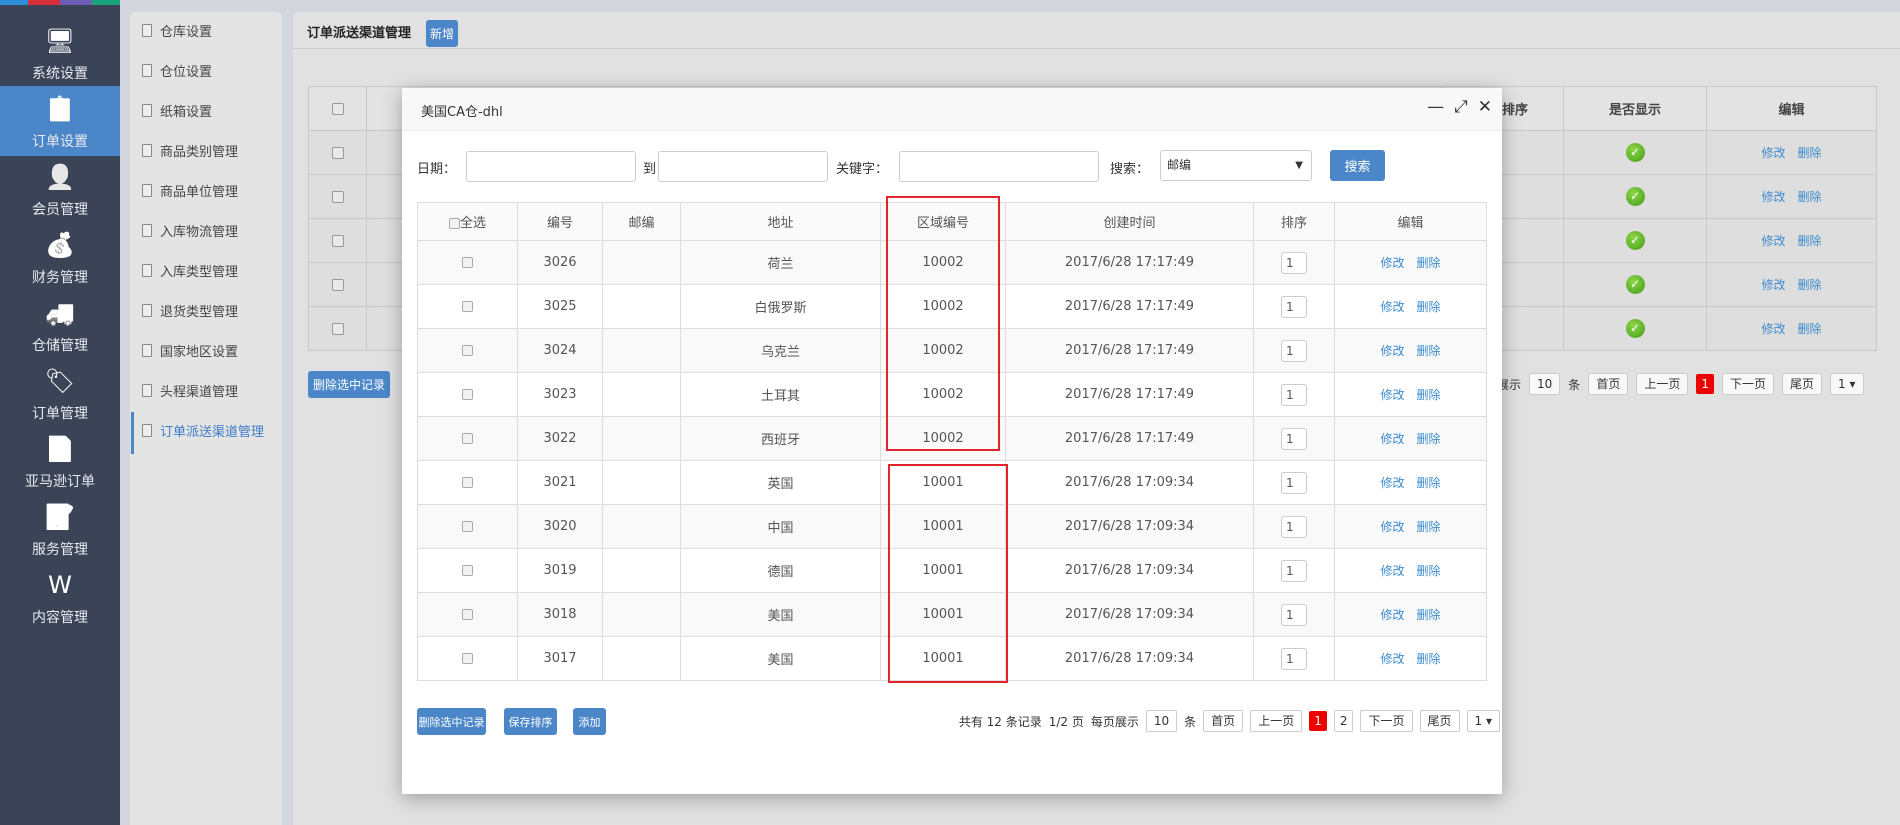 The height and width of the screenshot is (825, 1900). What do you see at coordinates (177, 70) in the screenshot?
I see `submenu-item-1: 仓位设置` at bounding box center [177, 70].